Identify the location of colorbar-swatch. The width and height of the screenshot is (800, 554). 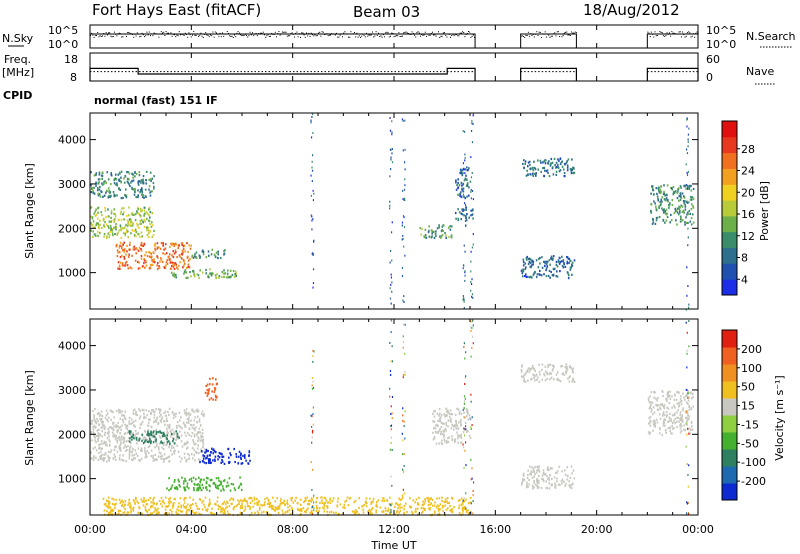
(729, 475).